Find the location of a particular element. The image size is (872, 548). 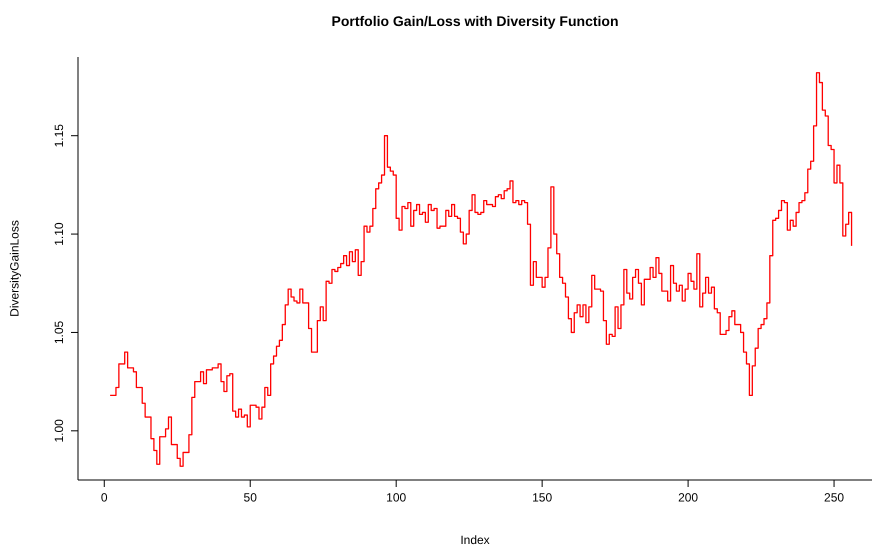

y-tick-label: 1.10 is located at coordinates (59, 234).